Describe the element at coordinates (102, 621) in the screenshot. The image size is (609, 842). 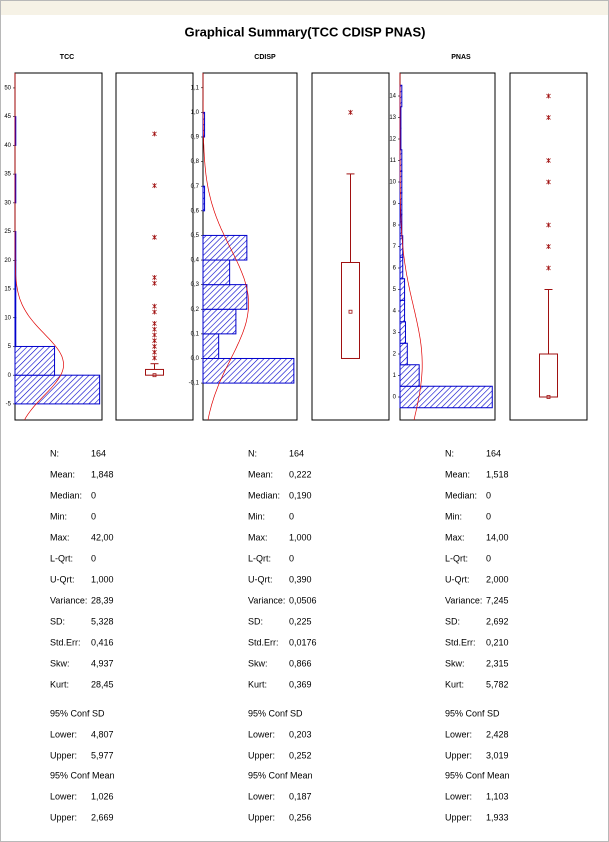
I see `stat-value: 5,328` at that location.